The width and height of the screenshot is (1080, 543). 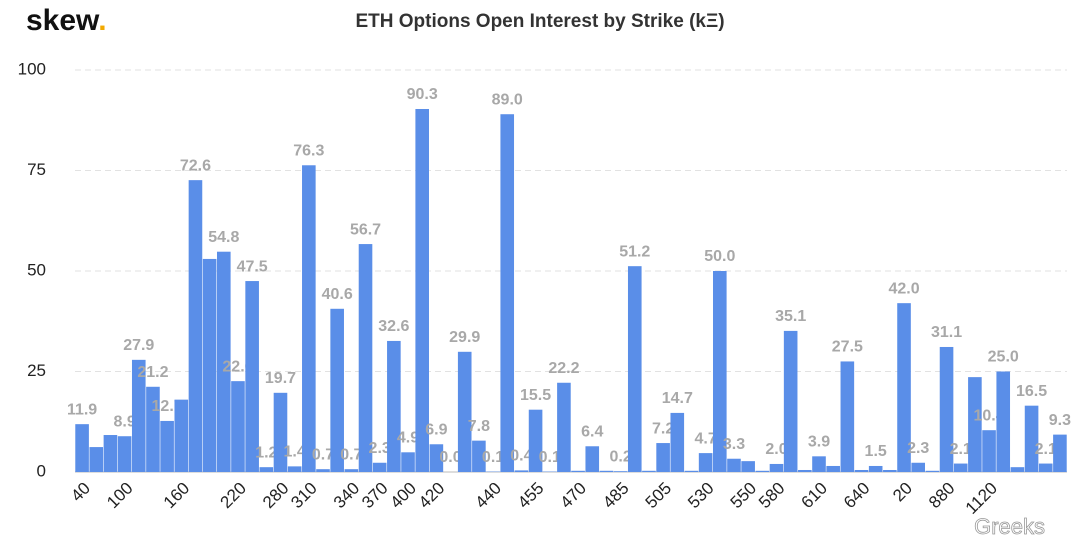 I want to click on x-tick-label: 40, so click(x=80, y=492).